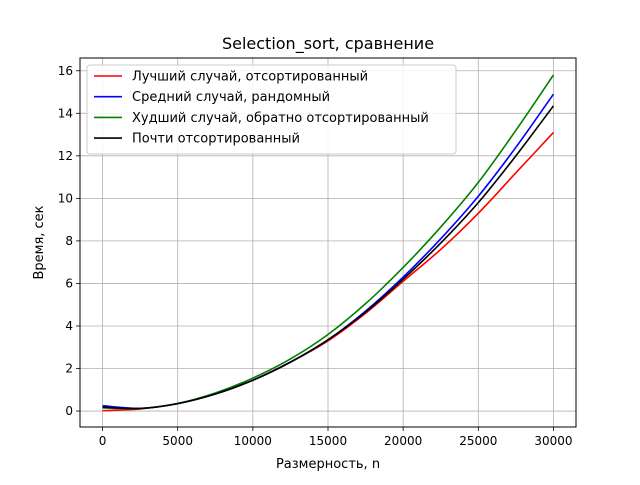  What do you see at coordinates (69, 326) in the screenshot?
I see `y-tick-label: 4` at bounding box center [69, 326].